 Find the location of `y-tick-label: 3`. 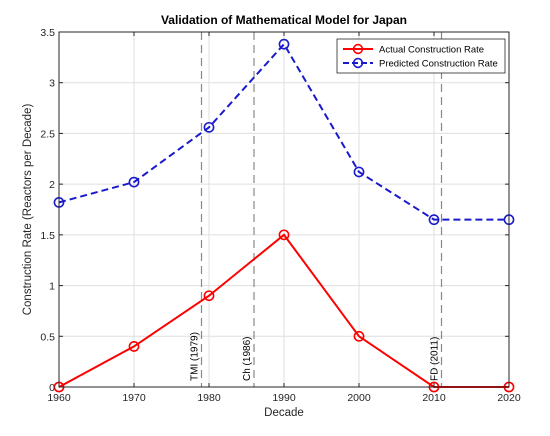

y-tick-label: 3 is located at coordinates (52, 84).